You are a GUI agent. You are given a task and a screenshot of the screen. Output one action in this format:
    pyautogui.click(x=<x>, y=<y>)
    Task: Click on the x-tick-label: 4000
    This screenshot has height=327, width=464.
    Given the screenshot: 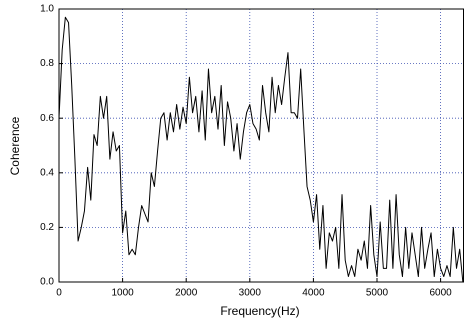 What is the action you would take?
    pyautogui.click(x=313, y=293)
    